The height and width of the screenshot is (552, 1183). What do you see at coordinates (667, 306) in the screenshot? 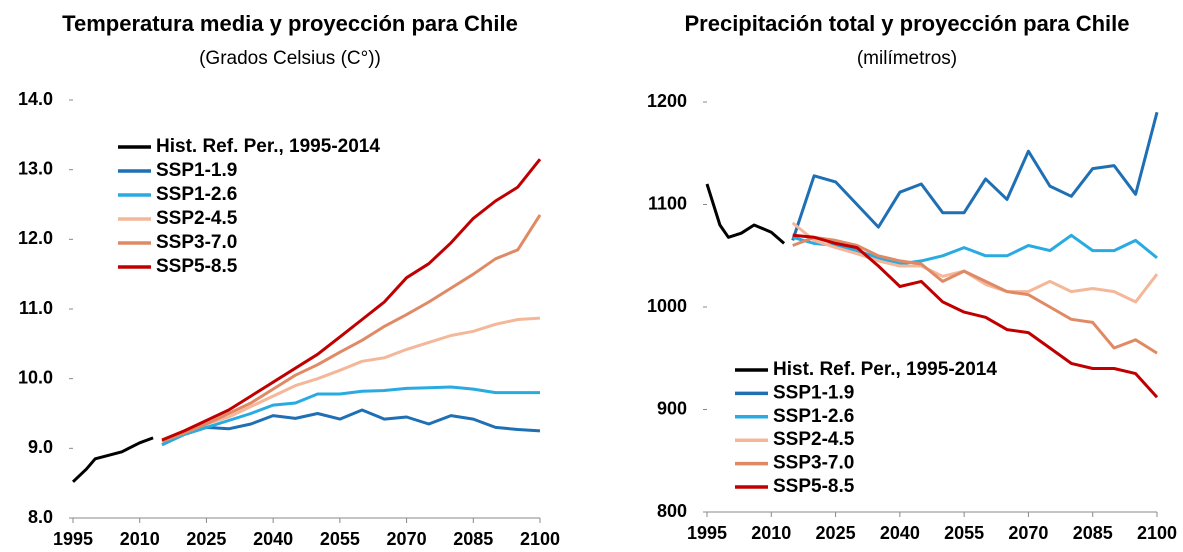
I see `y-tick-label: 1000` at bounding box center [667, 306].